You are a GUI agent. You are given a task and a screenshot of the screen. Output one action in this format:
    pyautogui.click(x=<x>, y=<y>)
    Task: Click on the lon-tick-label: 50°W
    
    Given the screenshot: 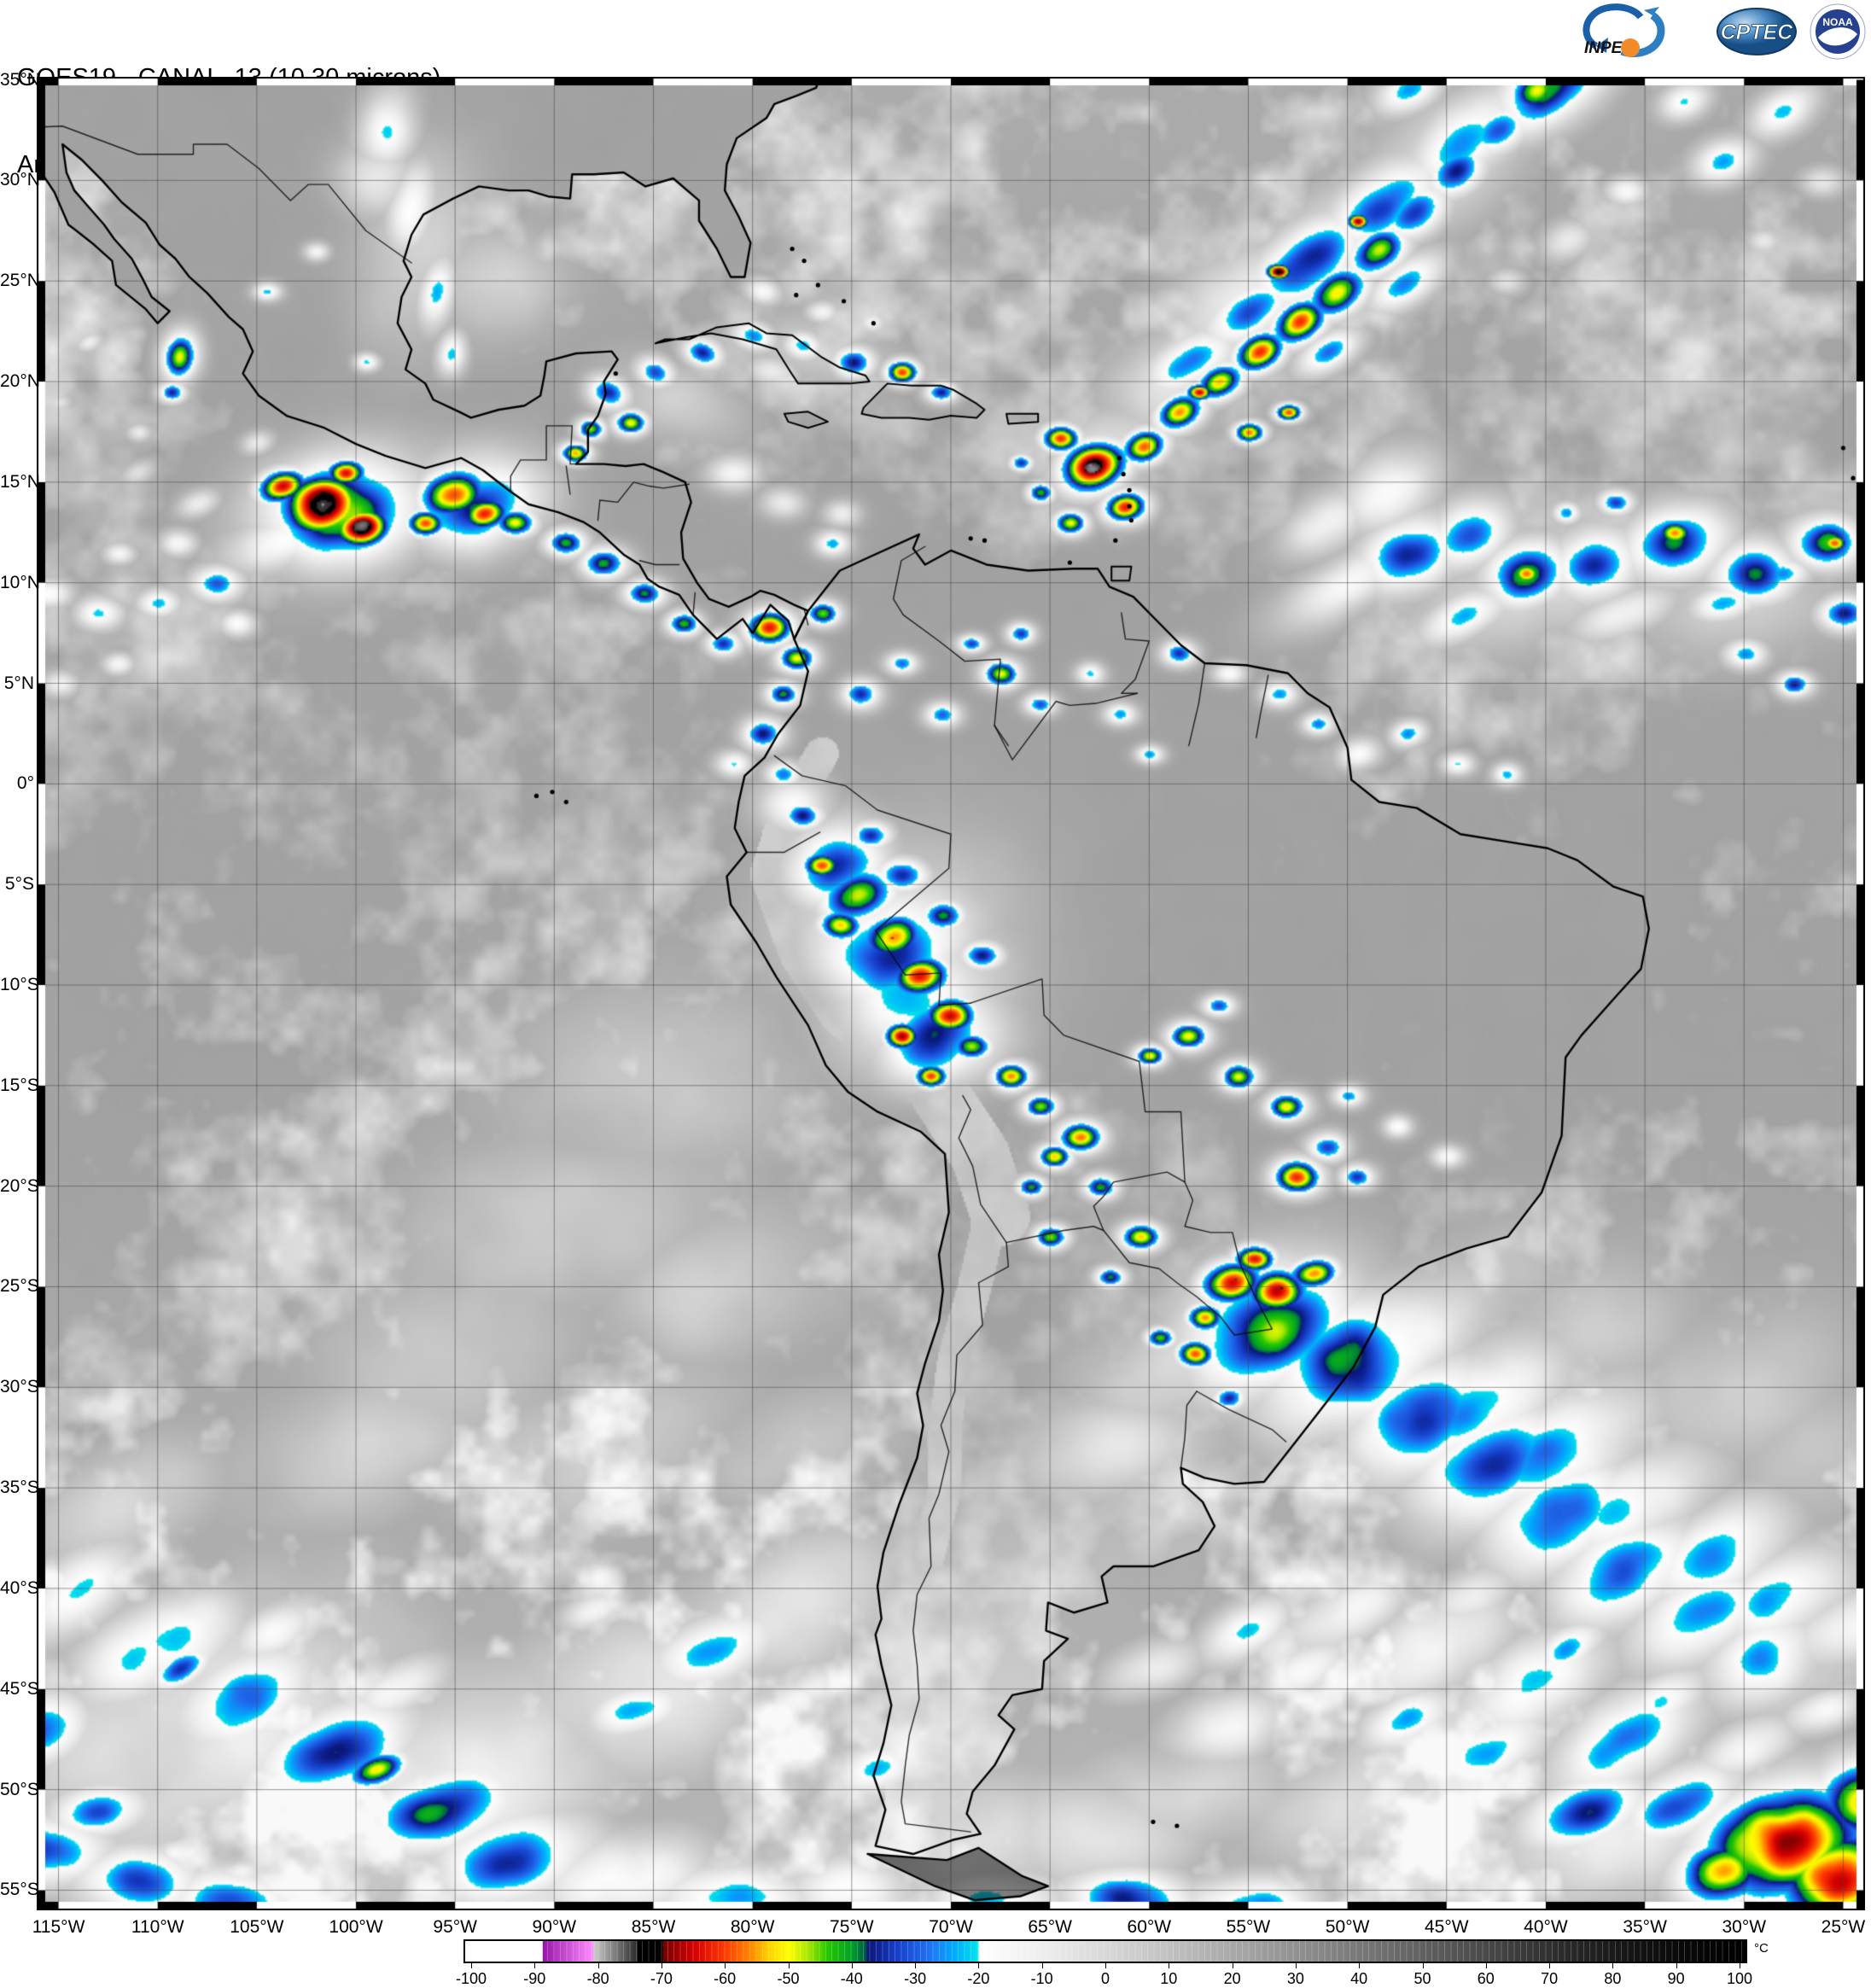 What is the action you would take?
    pyautogui.click(x=1347, y=1927)
    